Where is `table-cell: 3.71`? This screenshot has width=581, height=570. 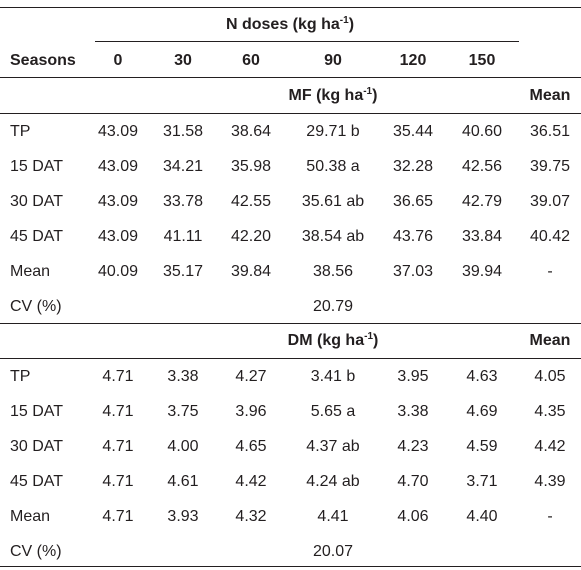 table-cell: 3.71 is located at coordinates (482, 481).